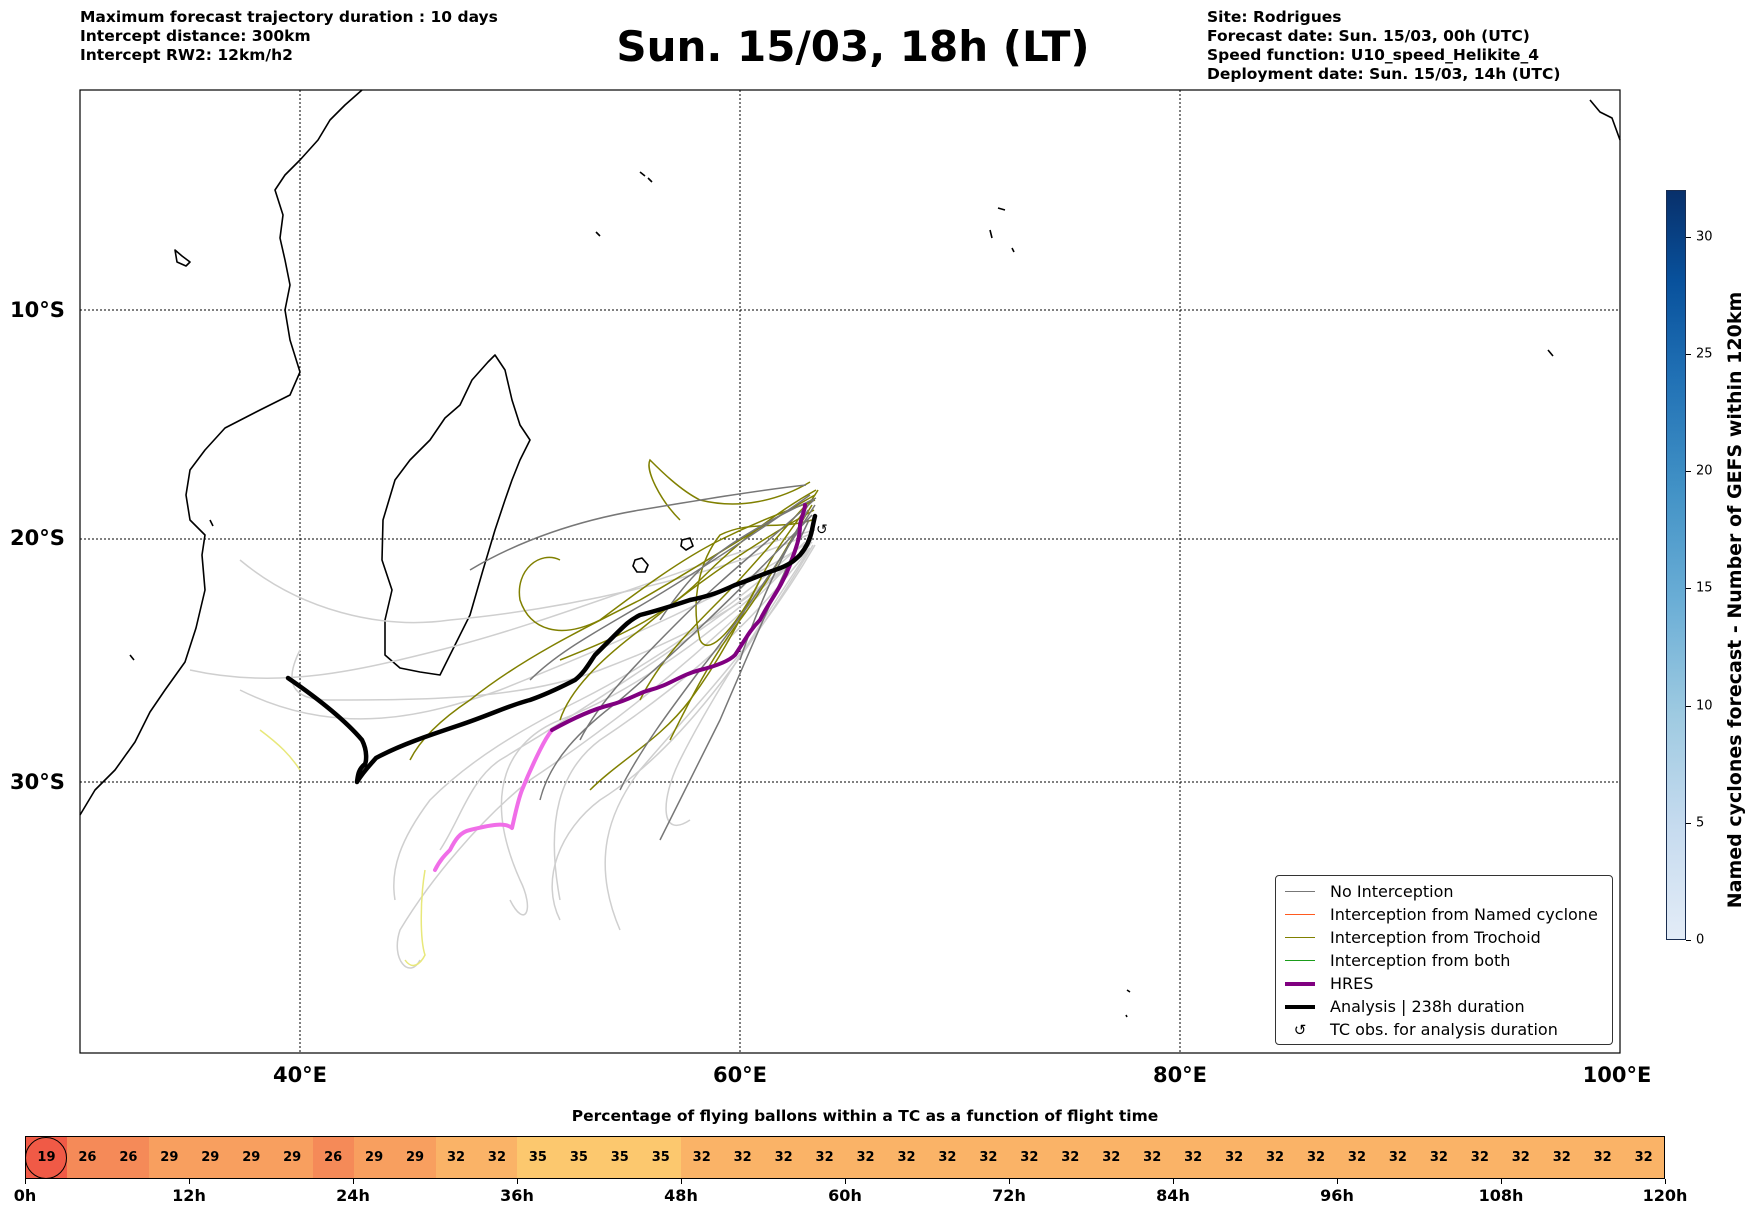  I want to click on yellow-track, so click(280, 750).